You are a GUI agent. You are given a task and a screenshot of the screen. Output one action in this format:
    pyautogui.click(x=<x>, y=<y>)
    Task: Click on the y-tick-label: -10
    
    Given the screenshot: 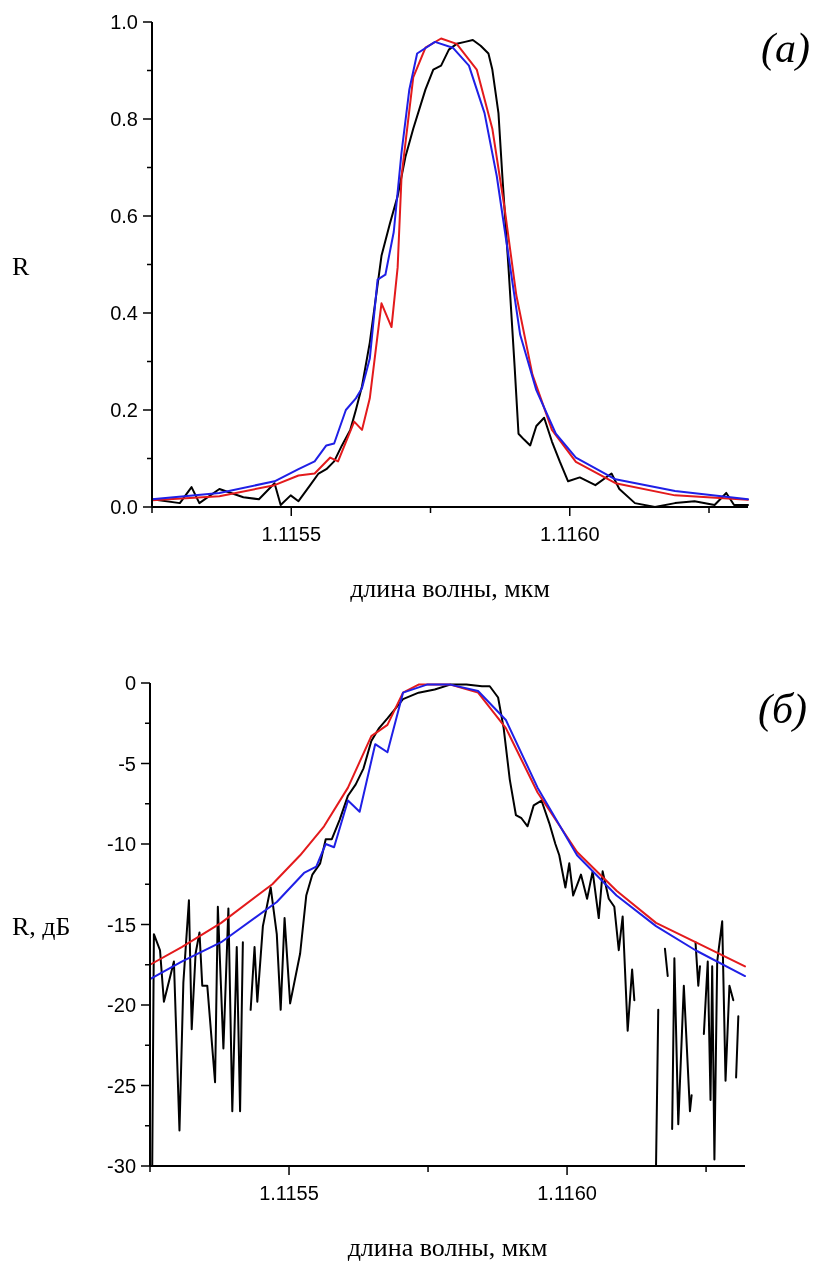 What is the action you would take?
    pyautogui.click(x=121, y=844)
    